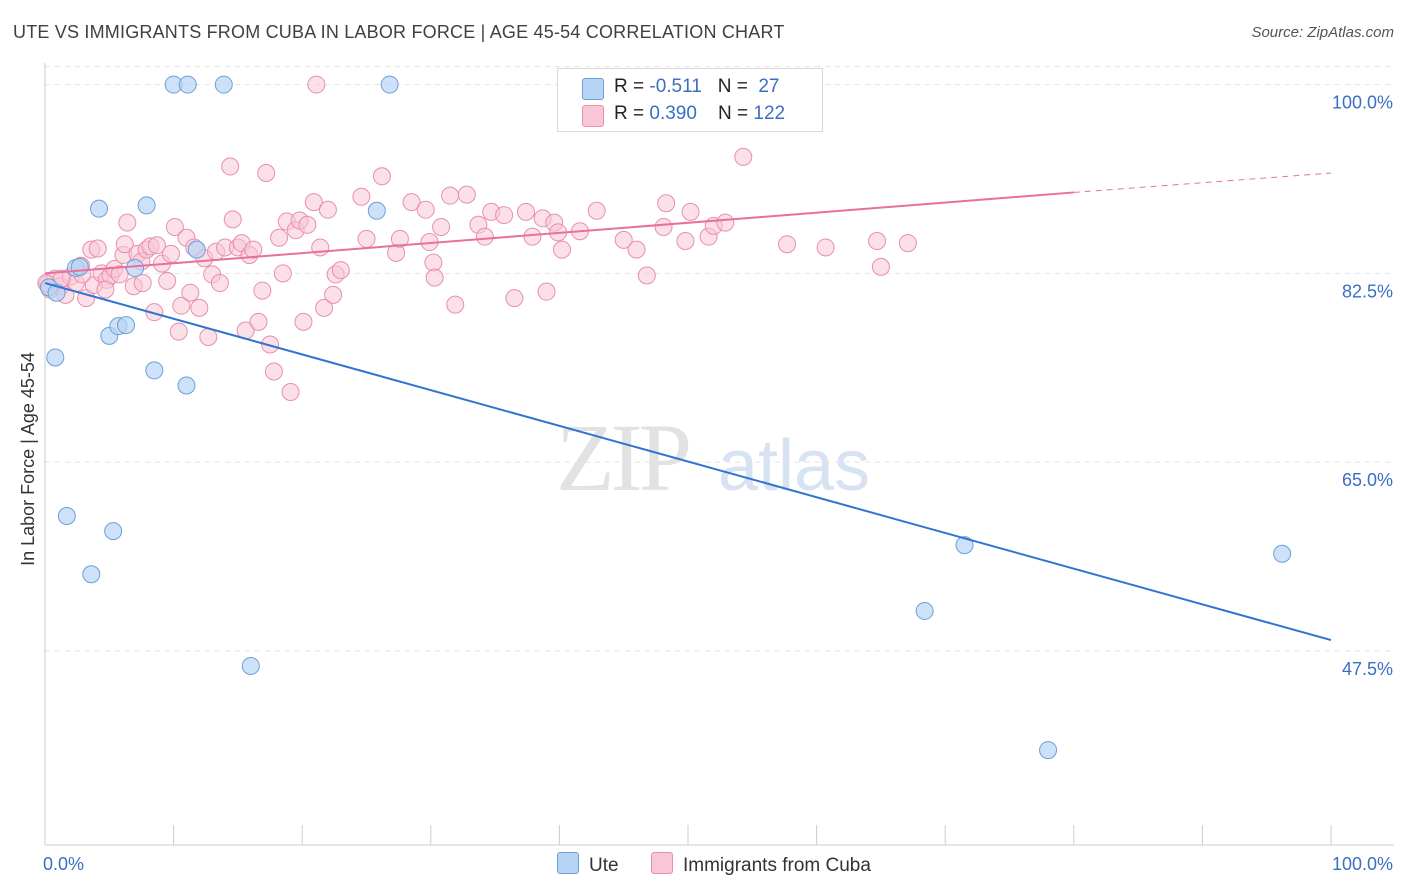  I want to click on y-tick-label-0: 47.5%, so click(1367, 669).